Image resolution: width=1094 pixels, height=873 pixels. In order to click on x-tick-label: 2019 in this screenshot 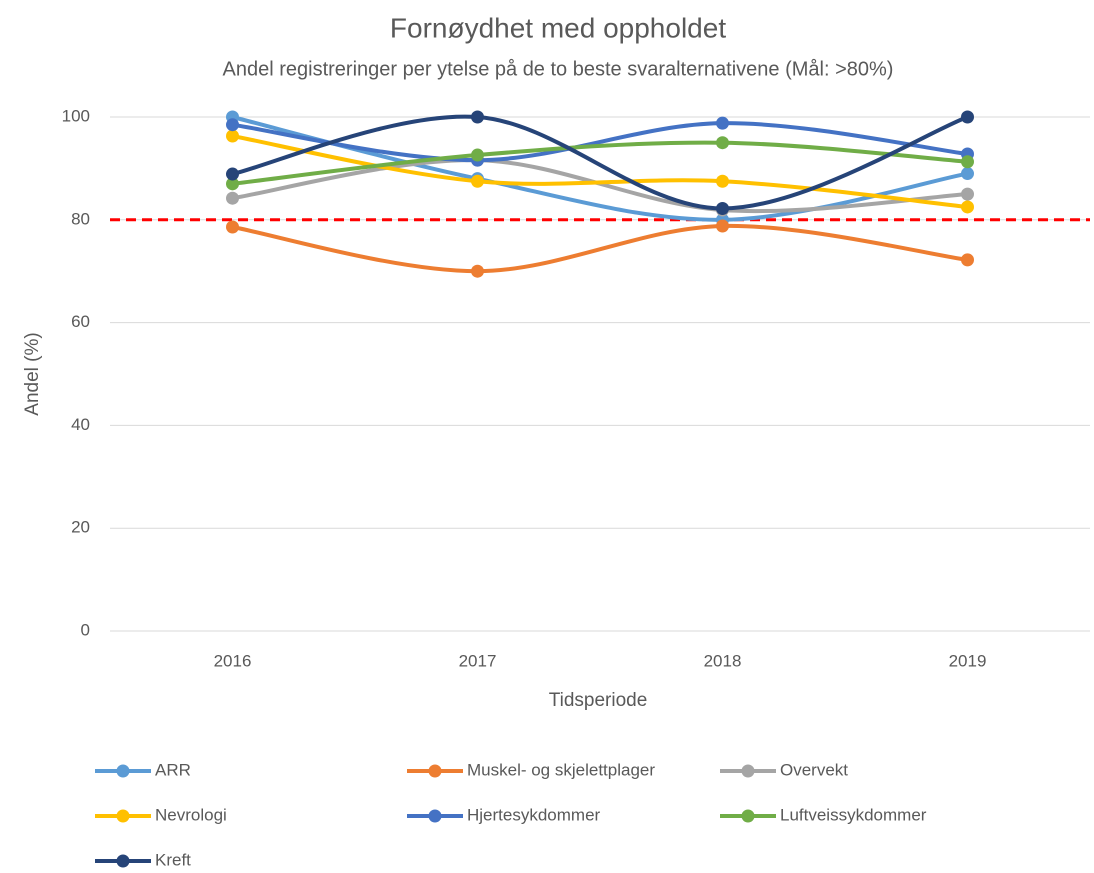, I will do `click(968, 660)`.